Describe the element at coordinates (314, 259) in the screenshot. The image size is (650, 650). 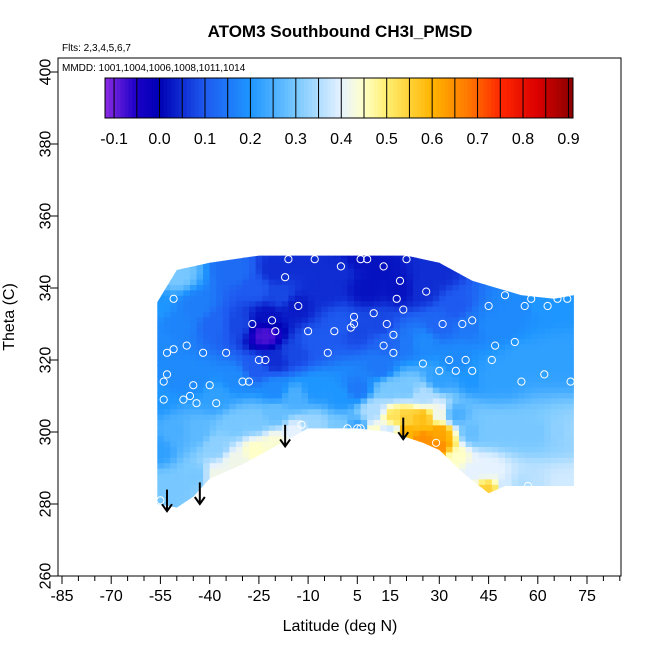
I see `sample-point` at that location.